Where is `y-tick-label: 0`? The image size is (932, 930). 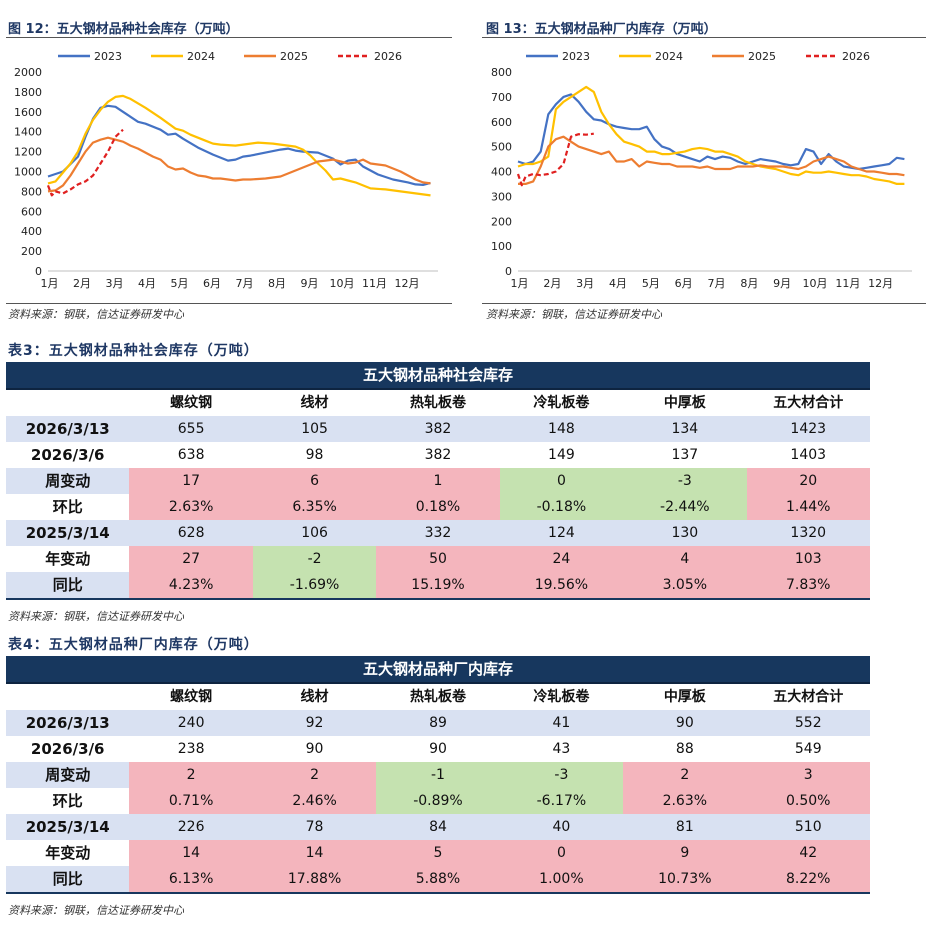
y-tick-label: 0 is located at coordinates (508, 271).